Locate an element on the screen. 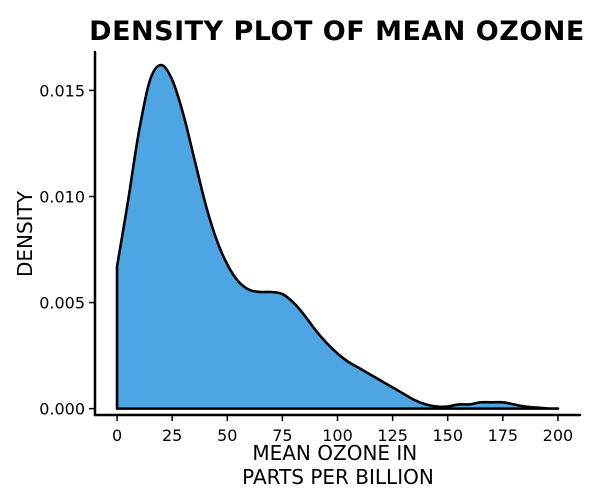 The height and width of the screenshot is (500, 600). x-axis-title: MEAN OZONE IN PARTS PER BILLION is located at coordinates (338, 465).